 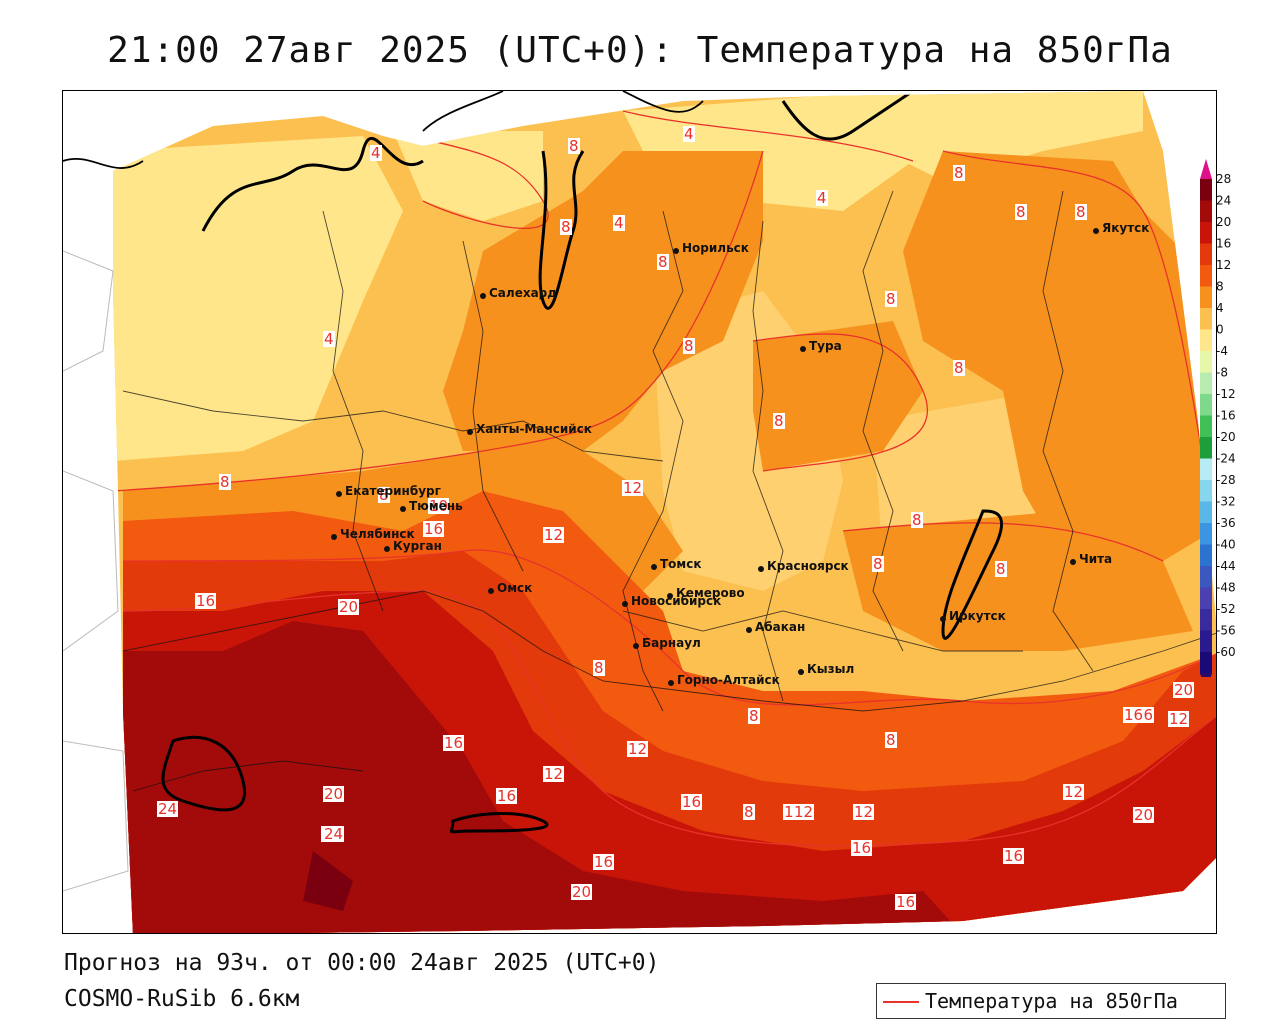 I want to click on colorbar-tick-label: -56, so click(x=1226, y=631).